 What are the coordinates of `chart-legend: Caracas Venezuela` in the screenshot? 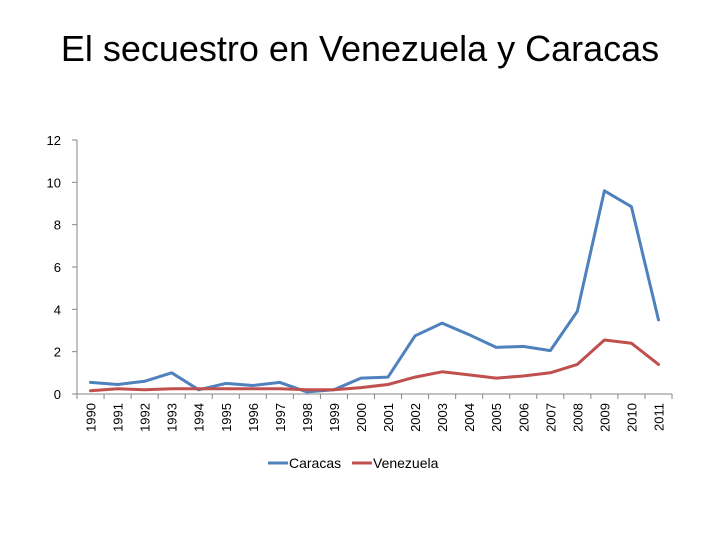 It's located at (353, 463).